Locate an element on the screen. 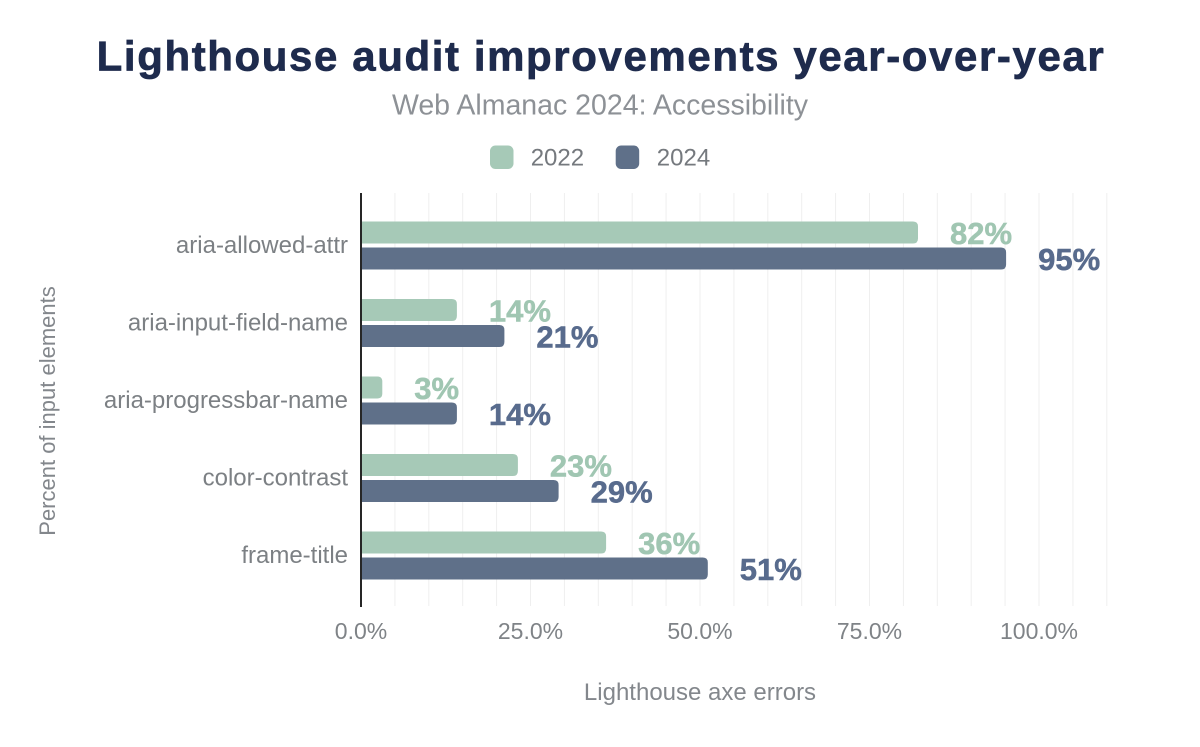 The image size is (1200, 747). svg-text: Percent of input elements is located at coordinates (47, 410).